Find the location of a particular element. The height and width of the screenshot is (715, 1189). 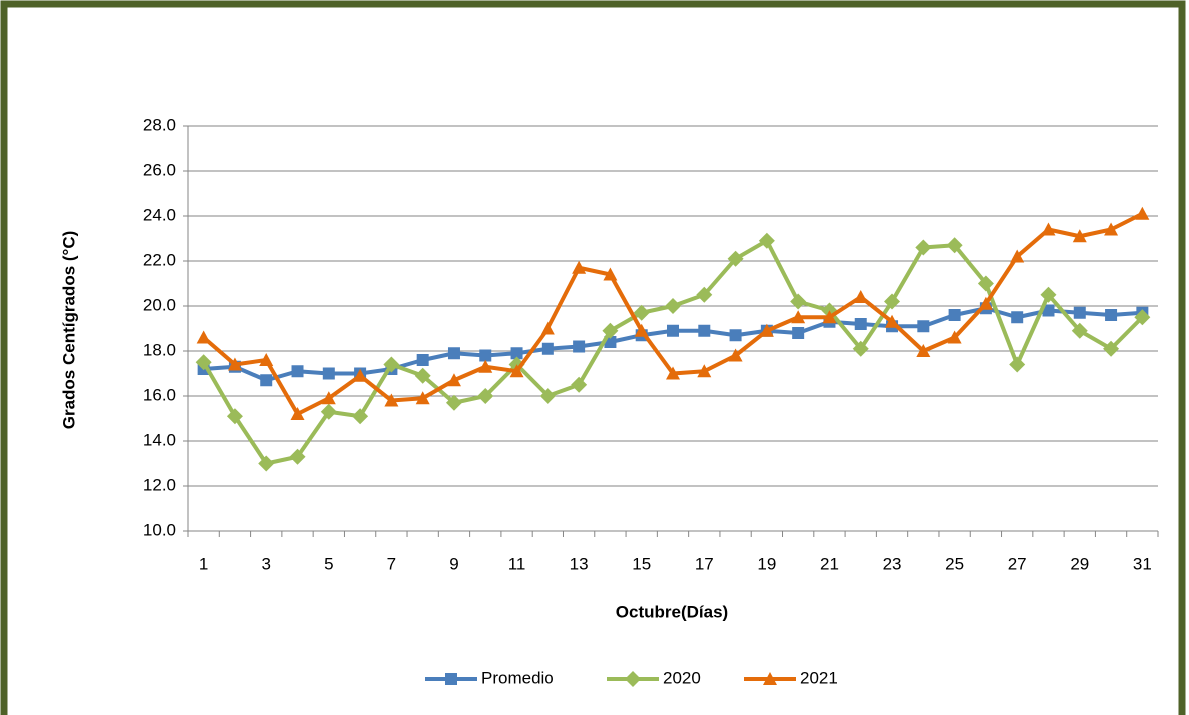

x-tick-label: 31 is located at coordinates (1142, 563).